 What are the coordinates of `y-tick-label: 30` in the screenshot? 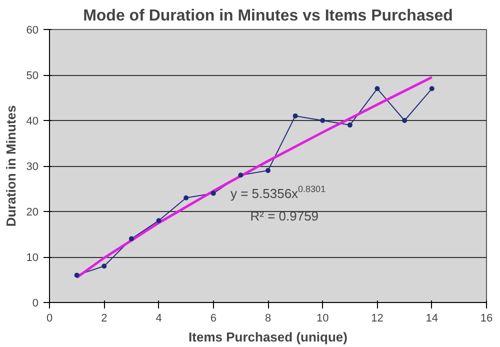 It's located at (32, 167).